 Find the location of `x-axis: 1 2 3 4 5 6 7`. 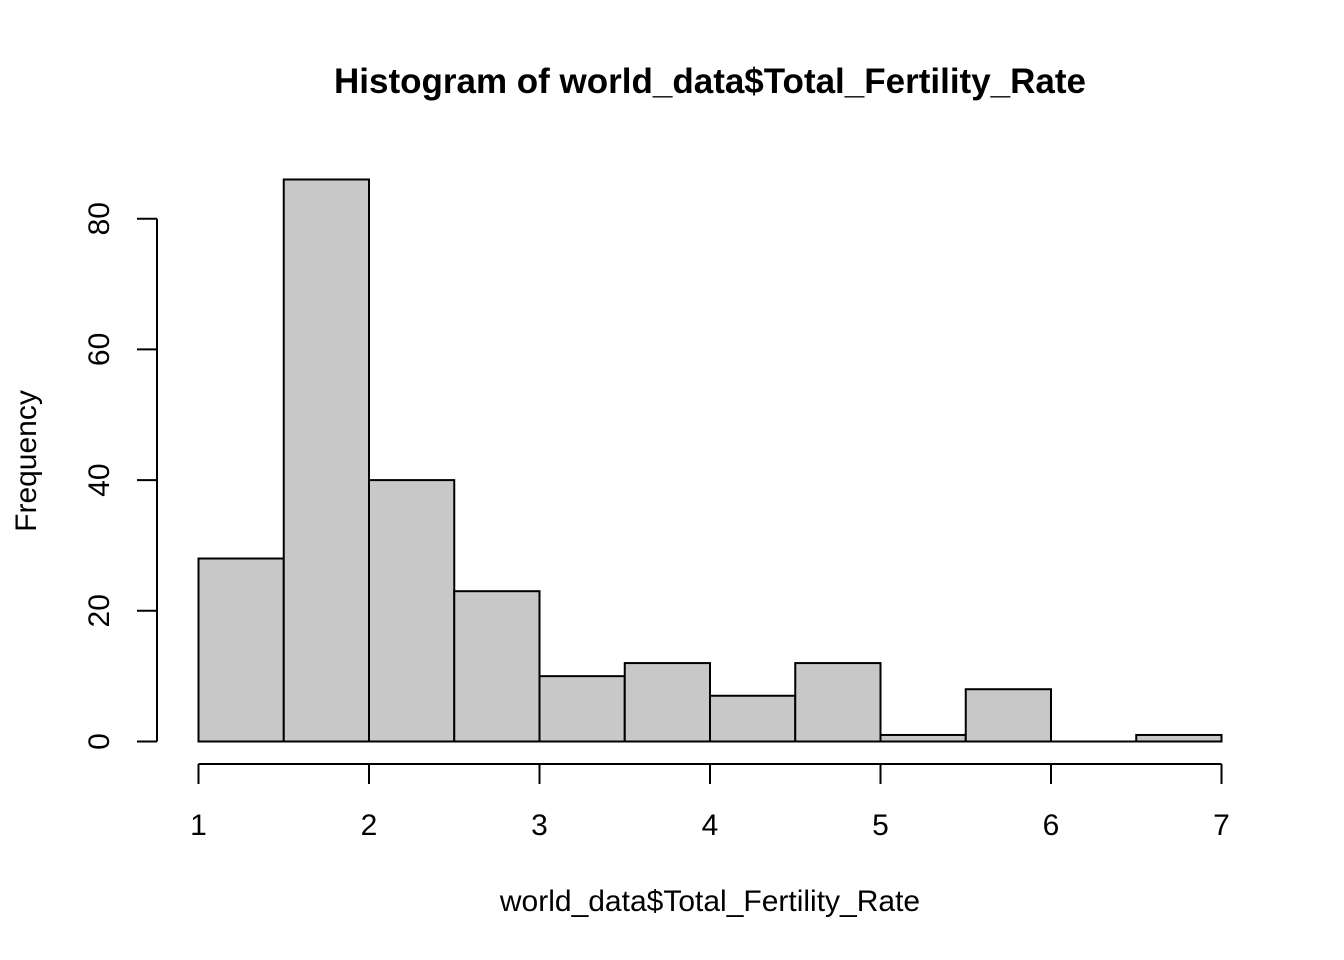

x-axis: 1 2 3 4 5 6 7 is located at coordinates (710, 802).